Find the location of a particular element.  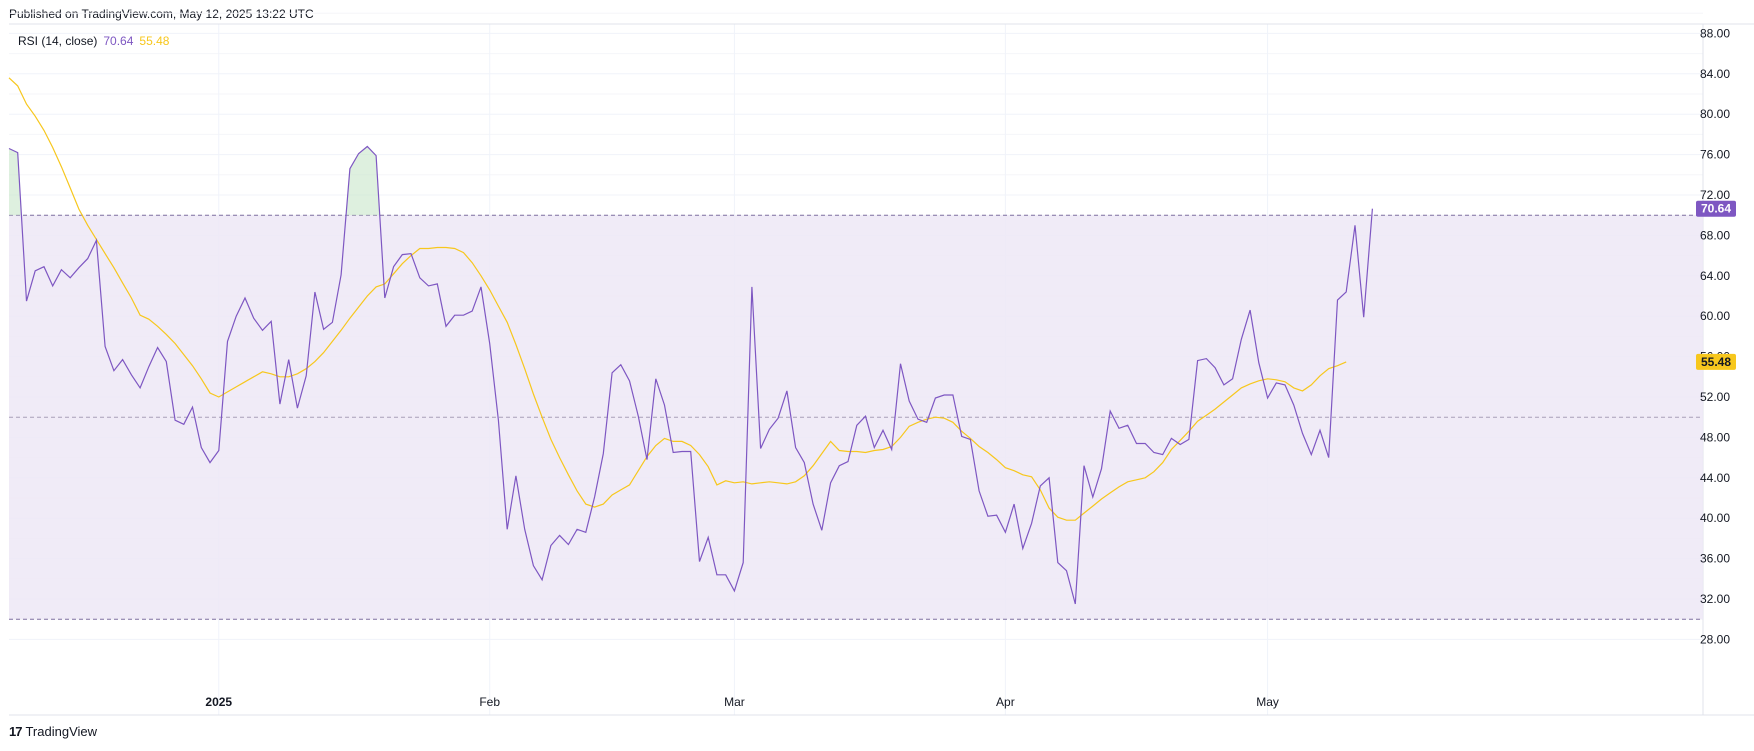

x-tick-label: Apr is located at coordinates (1005, 702).